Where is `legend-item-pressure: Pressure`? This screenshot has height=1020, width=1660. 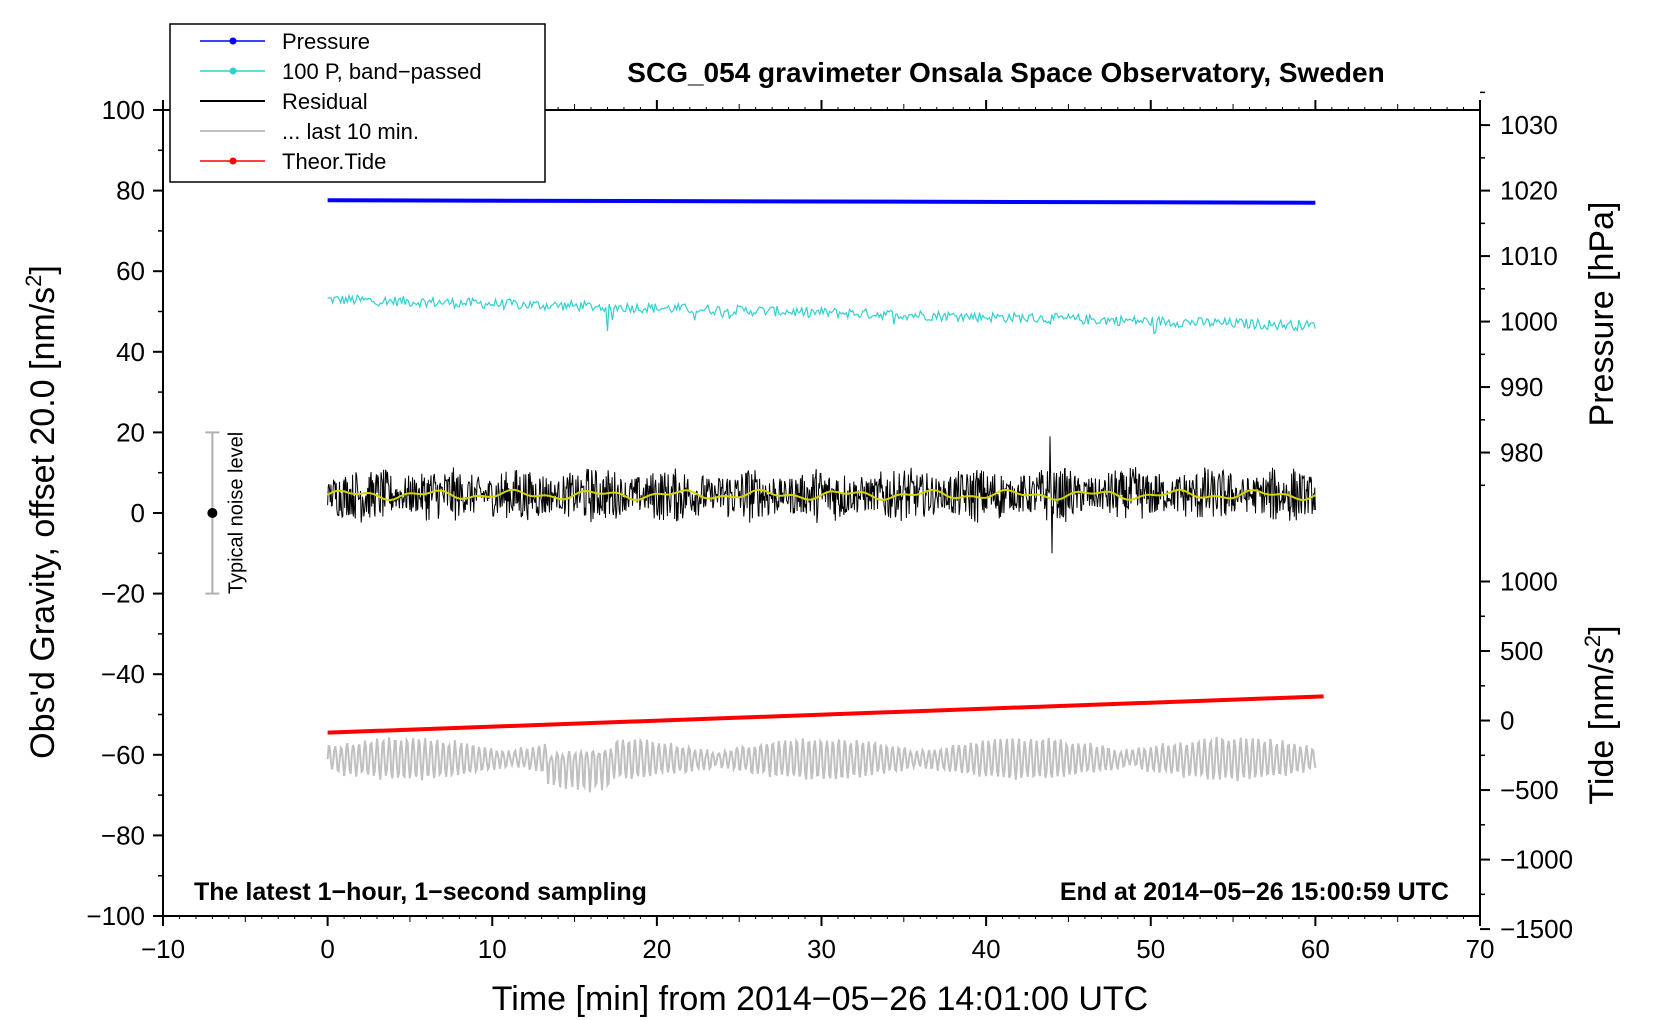
legend-item-pressure: Pressure is located at coordinates (285, 41).